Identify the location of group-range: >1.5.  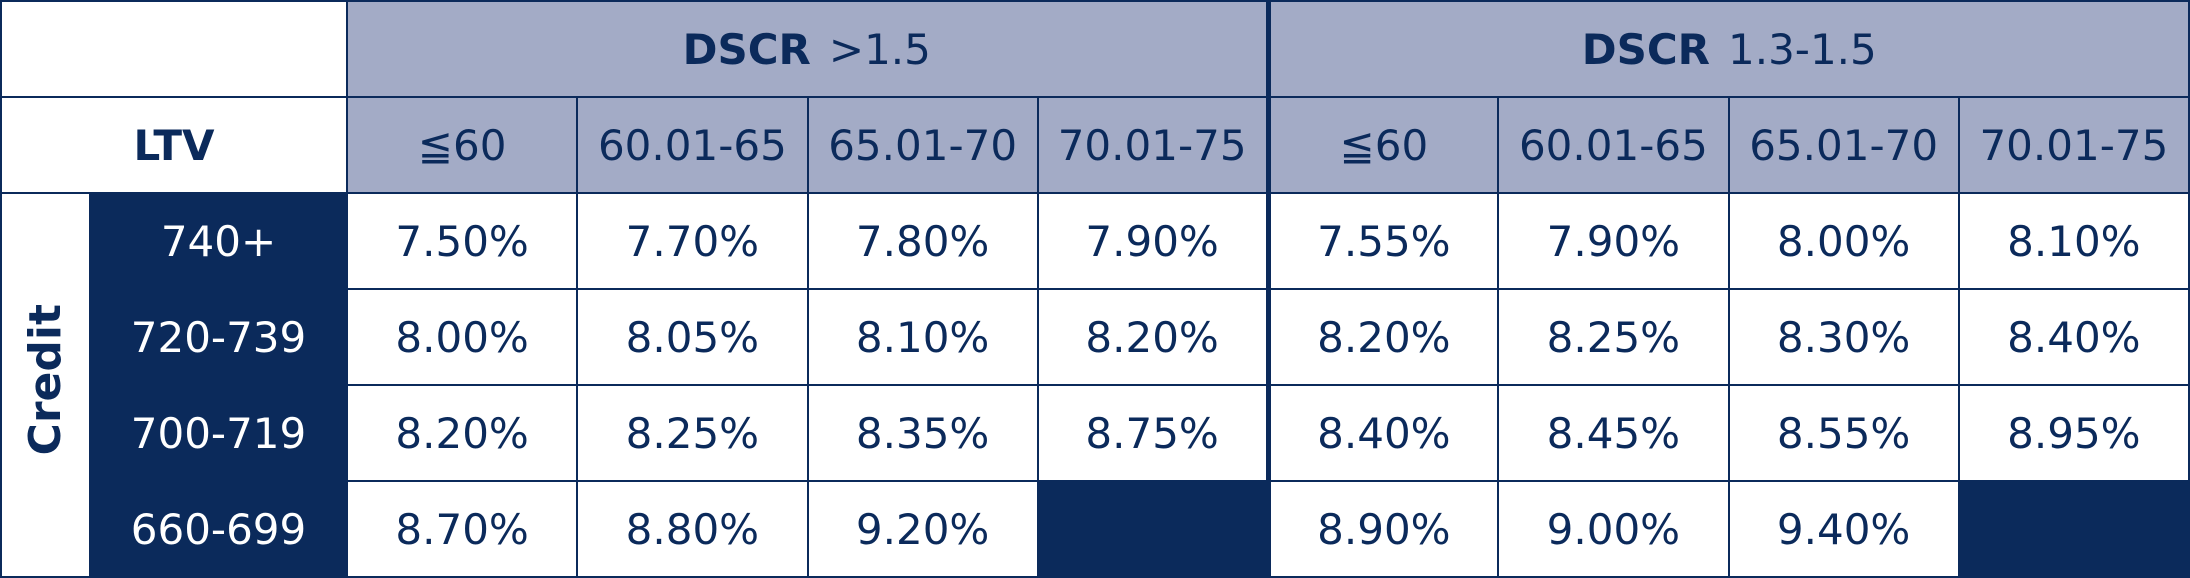
(879, 49).